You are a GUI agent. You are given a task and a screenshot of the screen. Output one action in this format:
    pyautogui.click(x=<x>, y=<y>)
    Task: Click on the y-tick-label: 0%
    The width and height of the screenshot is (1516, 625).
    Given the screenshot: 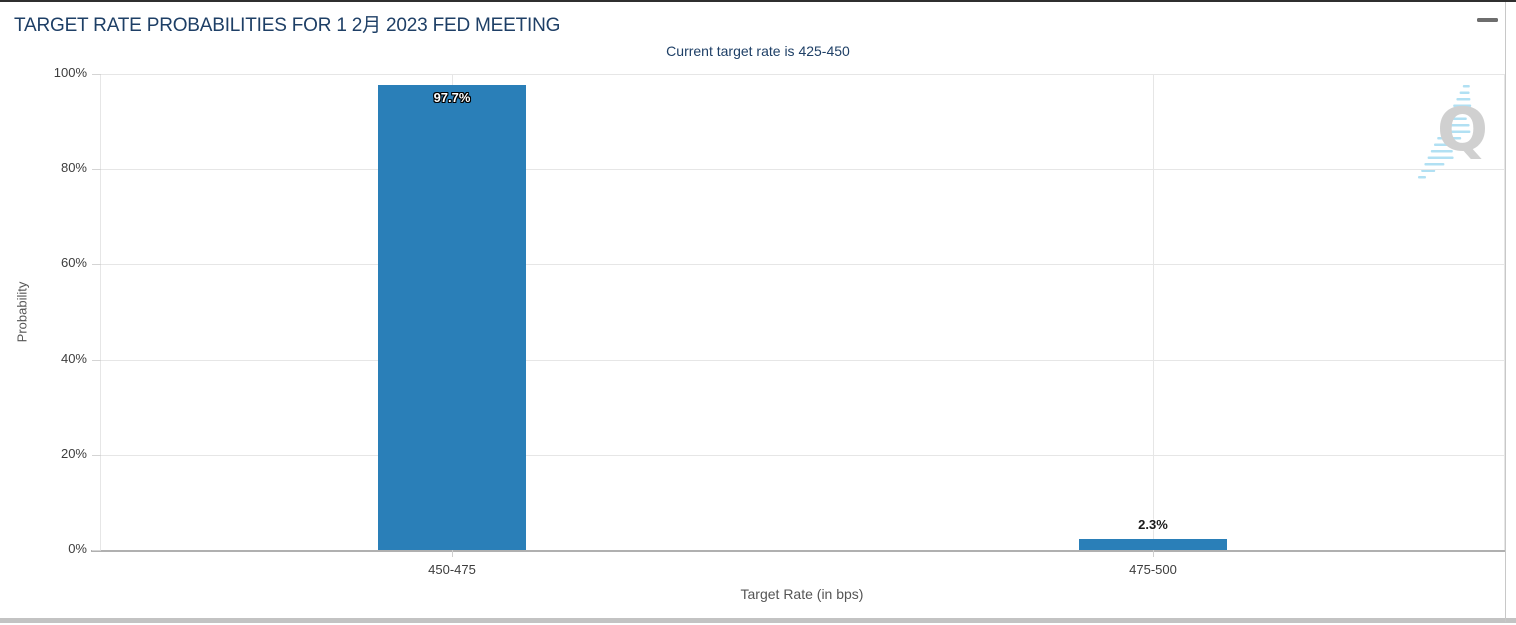 What is the action you would take?
    pyautogui.click(x=77, y=548)
    